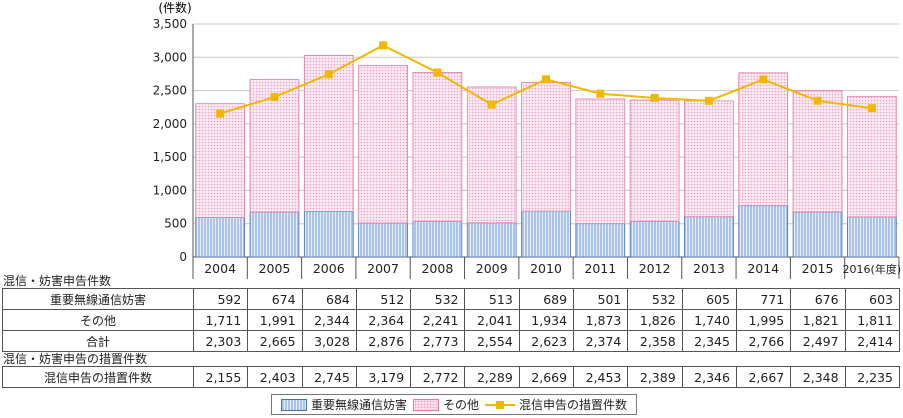  I want to click on x-tick-label: 2006, so click(329, 268).